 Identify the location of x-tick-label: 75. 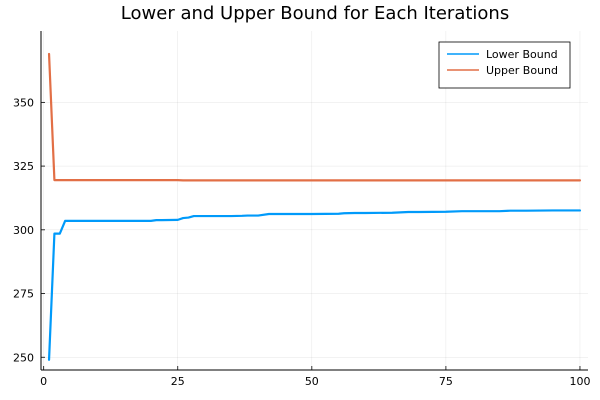
(446, 381).